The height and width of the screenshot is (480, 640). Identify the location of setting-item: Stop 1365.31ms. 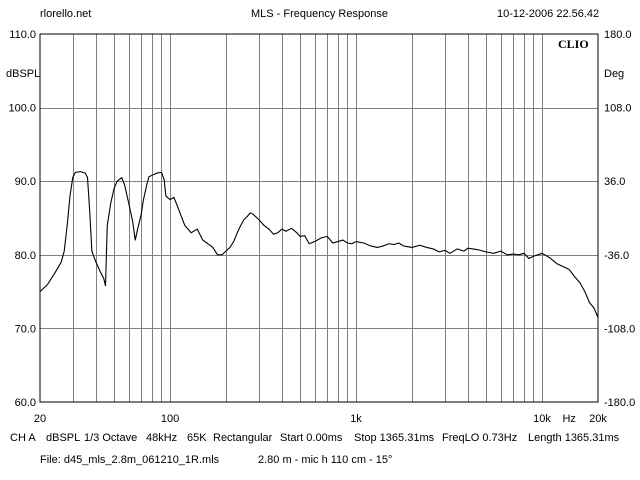
(394, 438).